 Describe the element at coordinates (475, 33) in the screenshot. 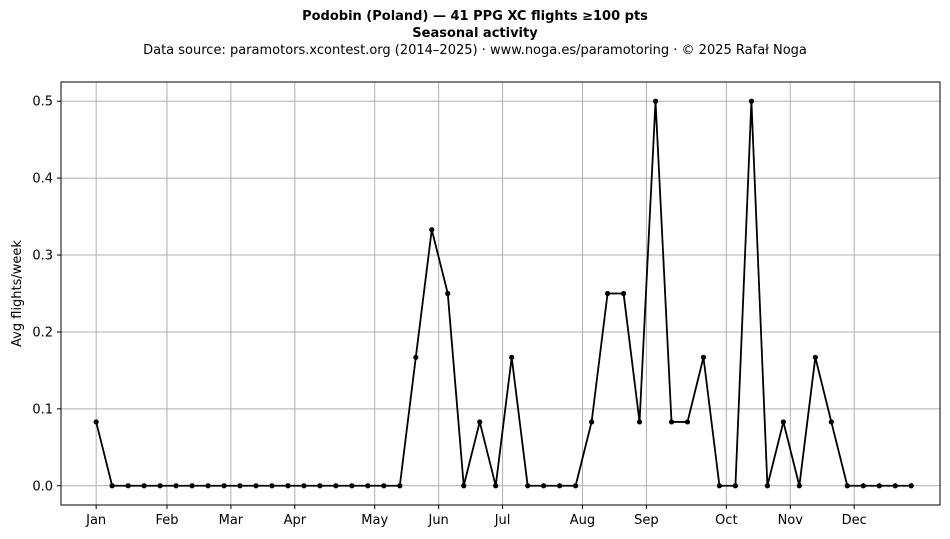

I see `chart-subtitle: Seasonal activity` at that location.